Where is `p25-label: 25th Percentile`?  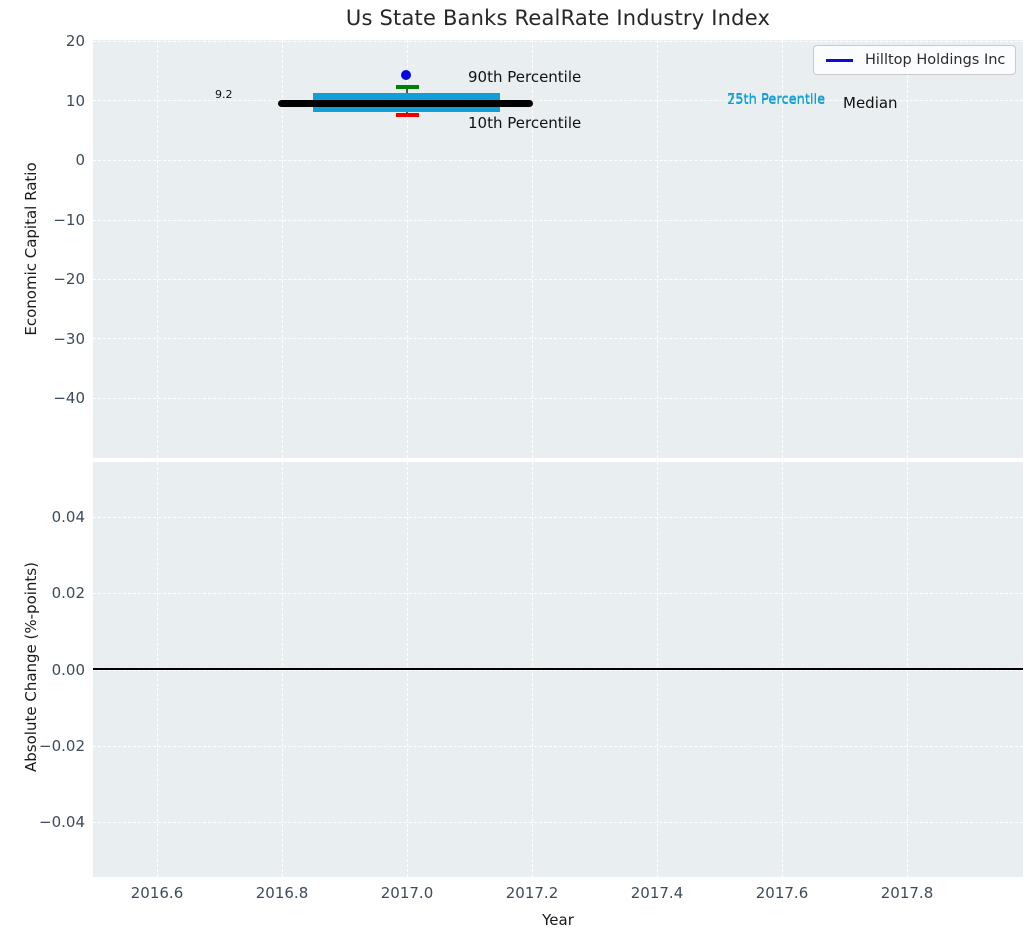
p25-label: 25th Percentile is located at coordinates (776, 100).